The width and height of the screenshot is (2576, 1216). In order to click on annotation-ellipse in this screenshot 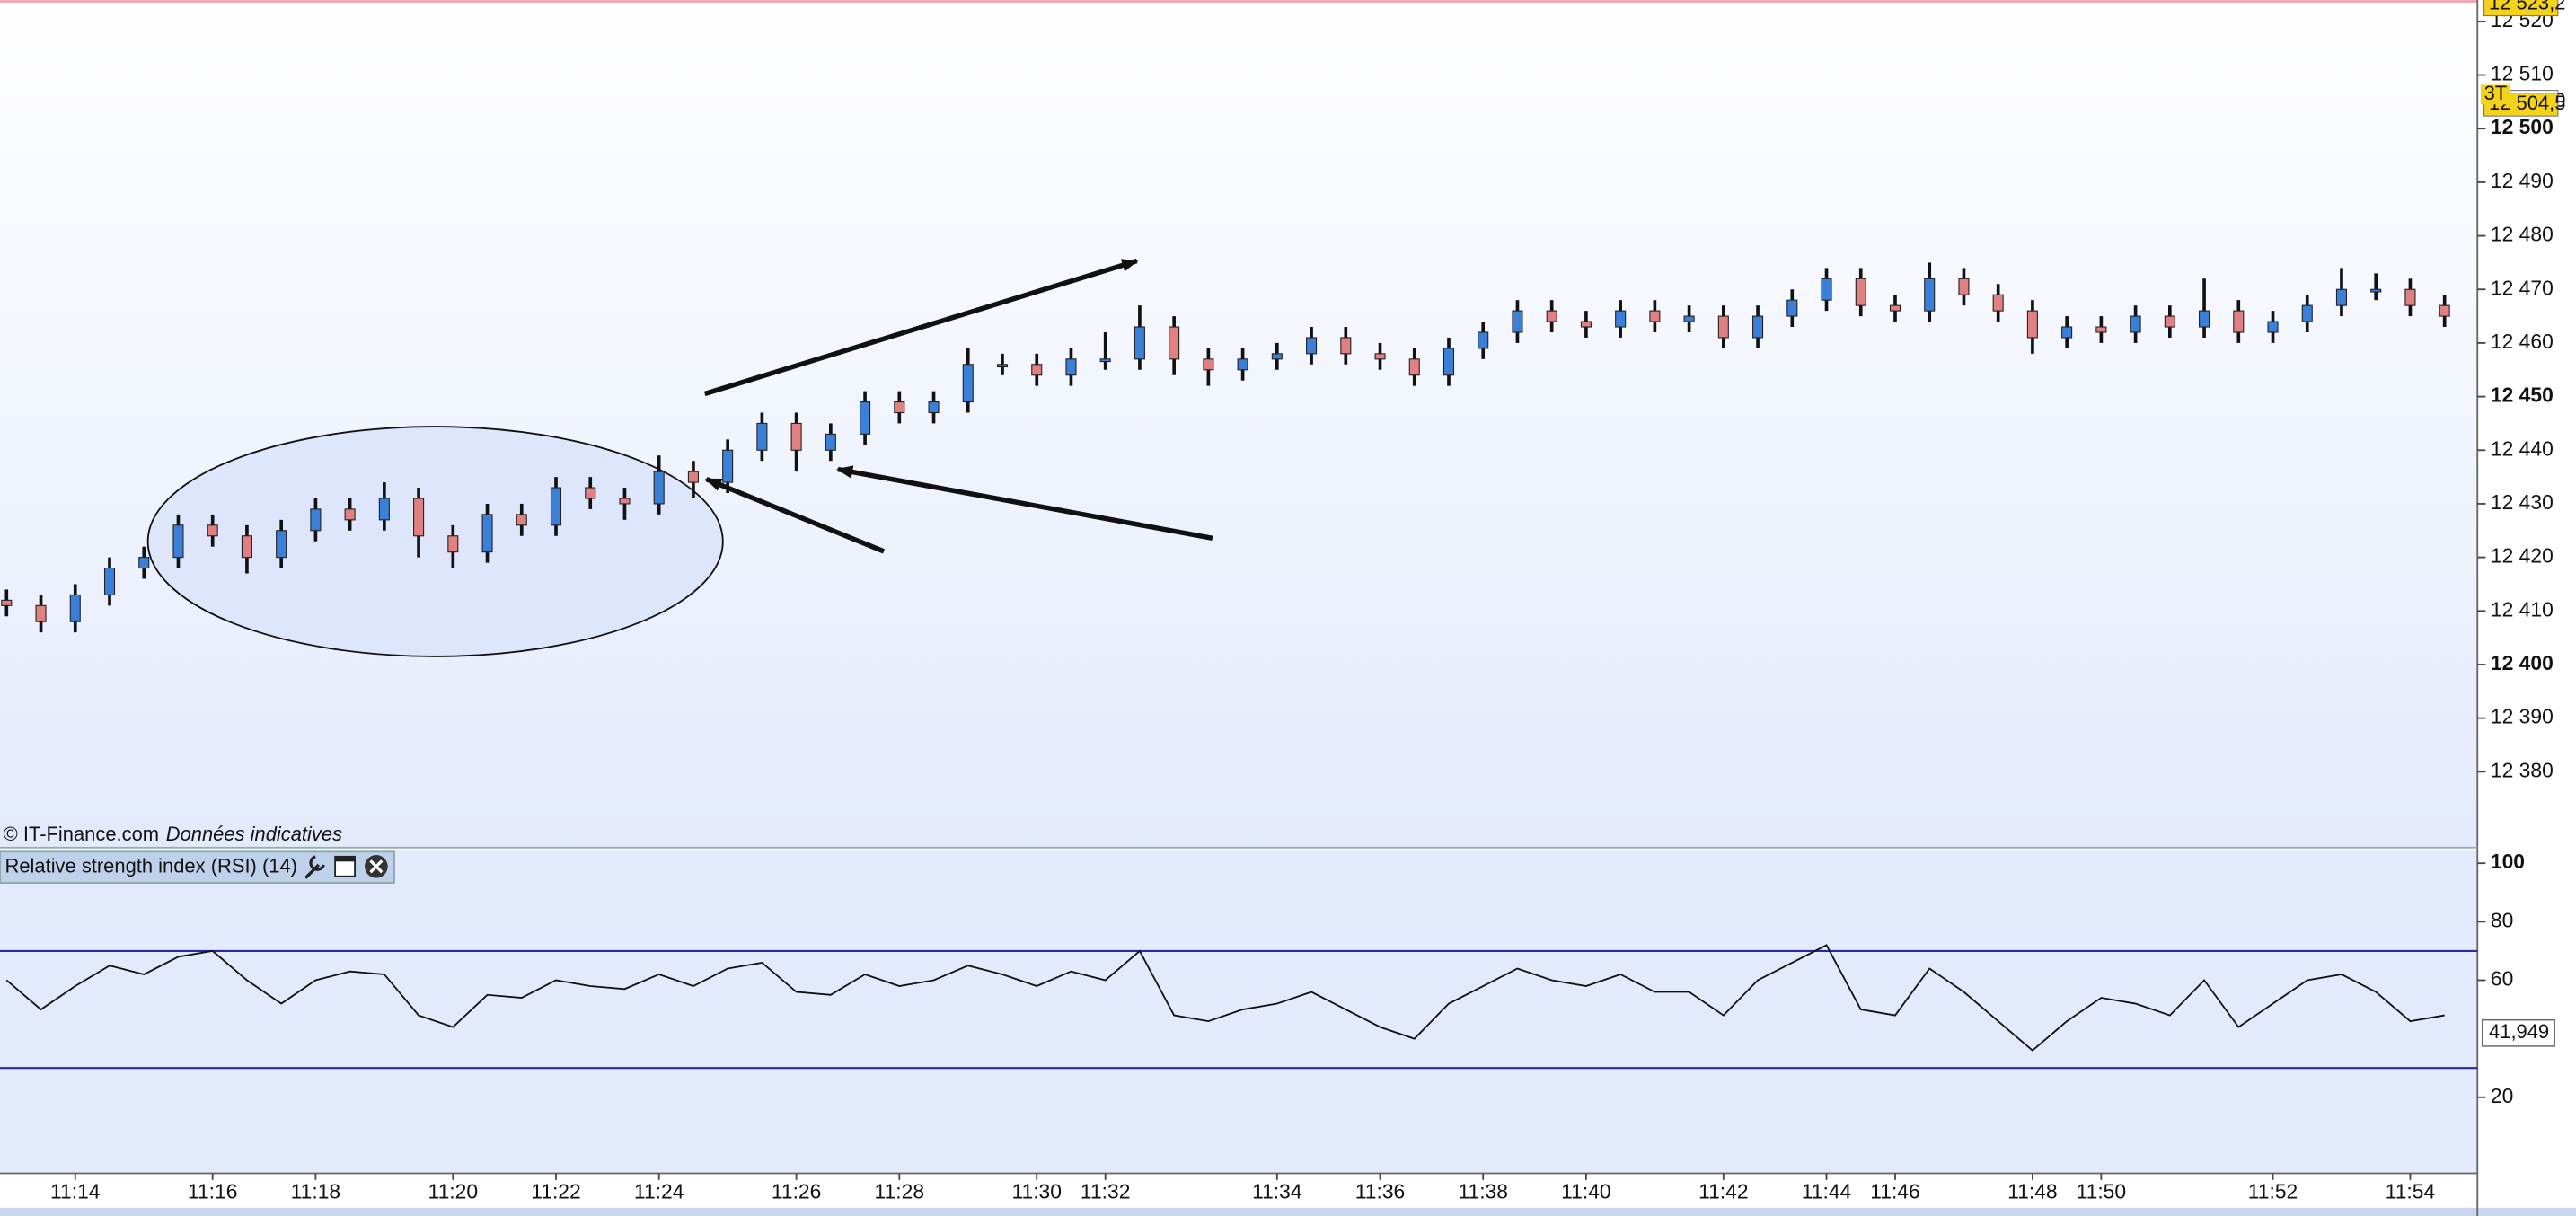, I will do `click(435, 541)`.